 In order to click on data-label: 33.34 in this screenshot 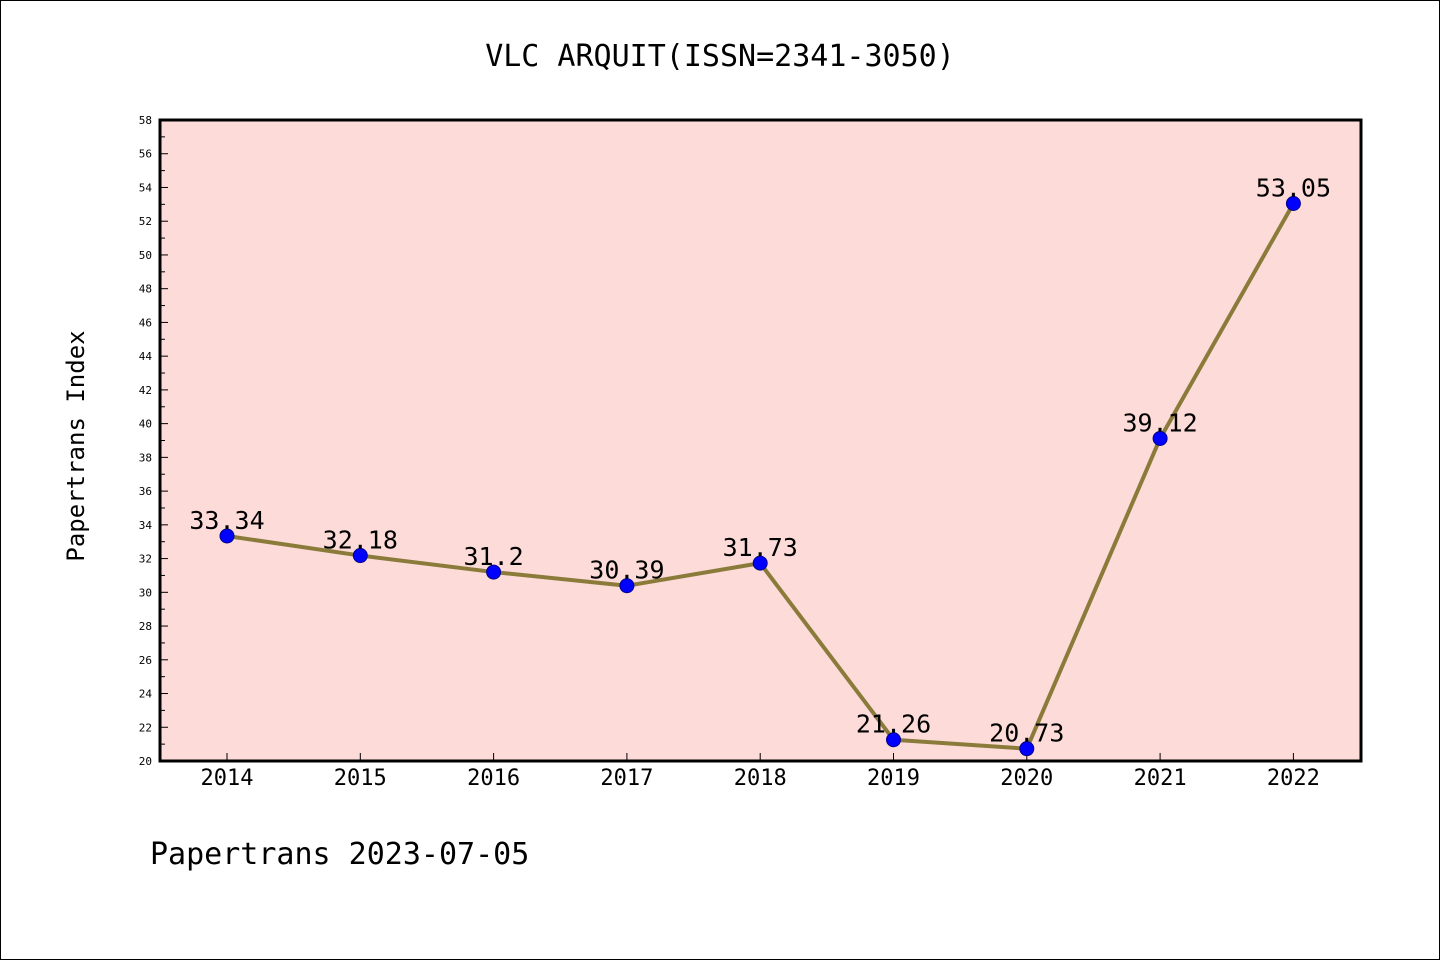, I will do `click(226, 520)`.